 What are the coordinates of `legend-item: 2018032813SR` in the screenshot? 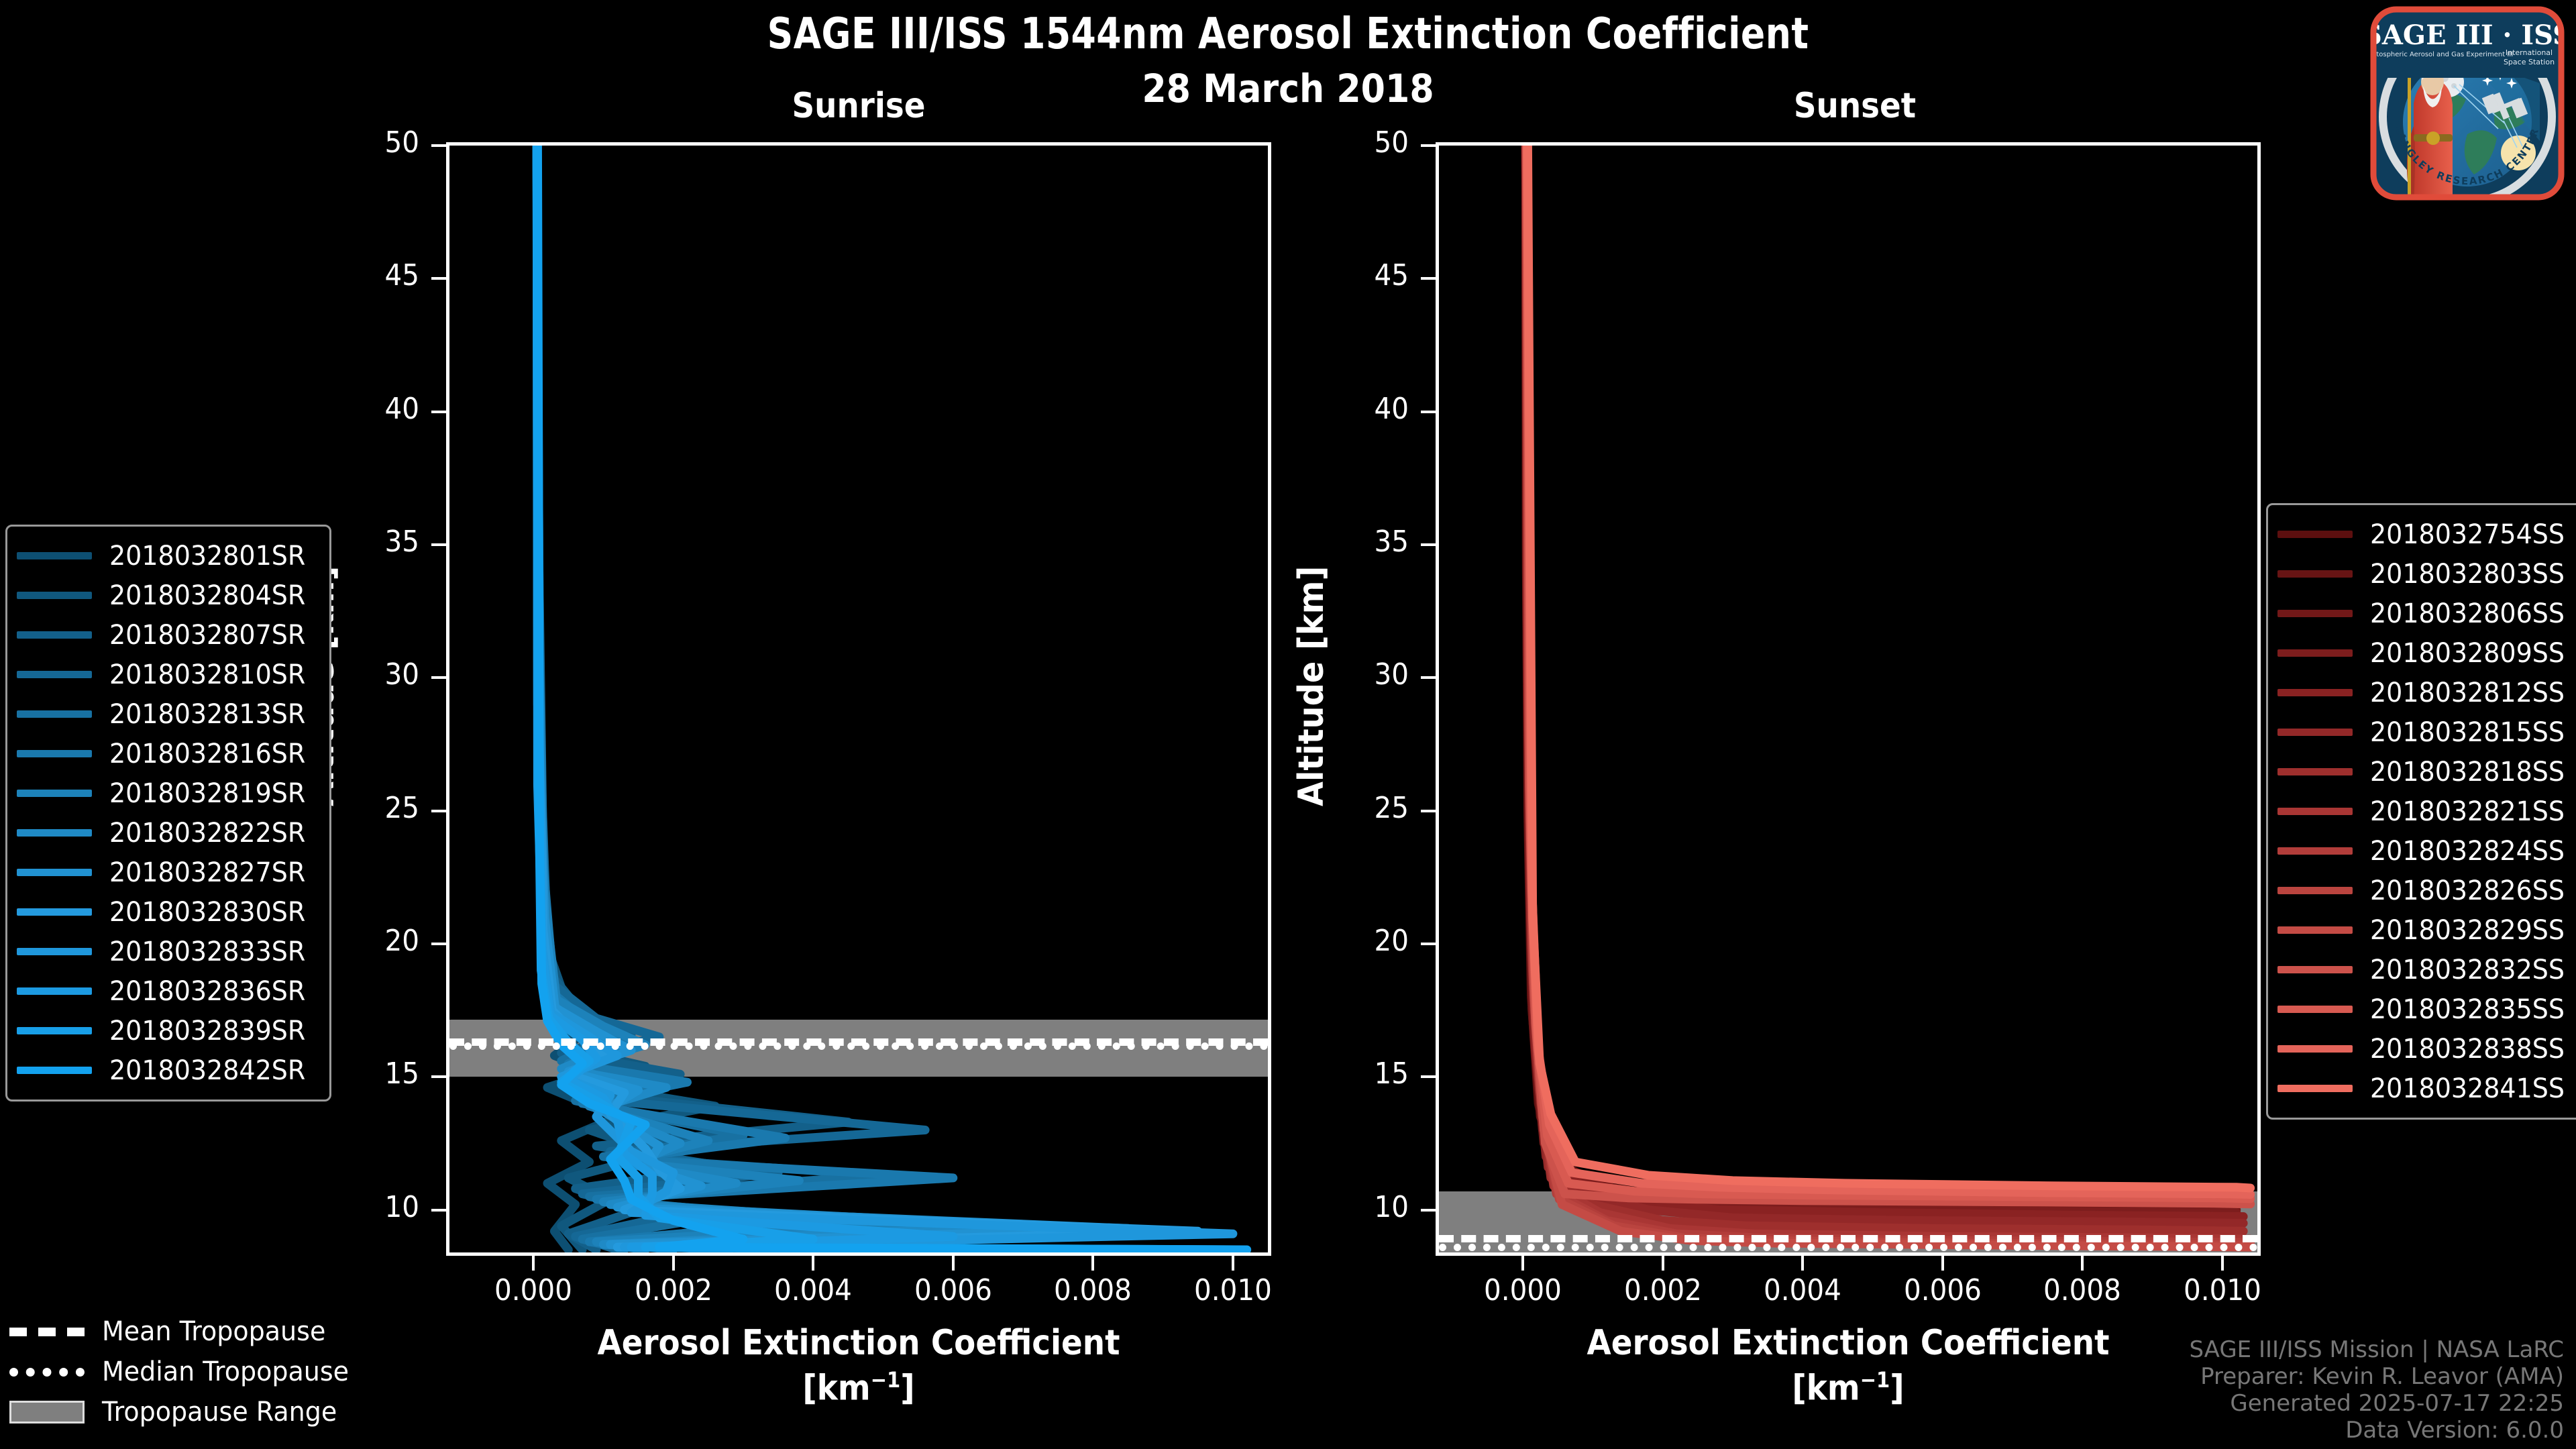 It's located at (166, 714).